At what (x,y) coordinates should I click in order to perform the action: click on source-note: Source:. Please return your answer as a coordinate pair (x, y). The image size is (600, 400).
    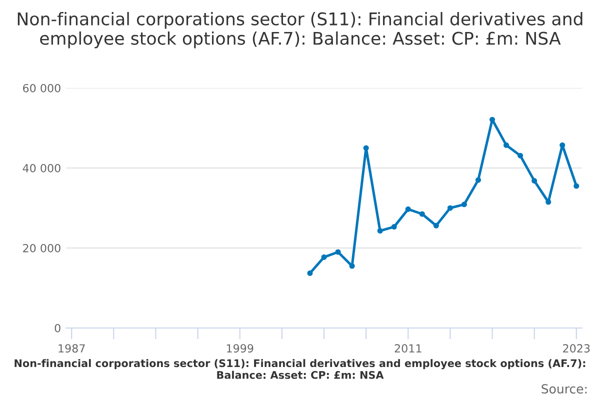
    Looking at the image, I should click on (564, 389).